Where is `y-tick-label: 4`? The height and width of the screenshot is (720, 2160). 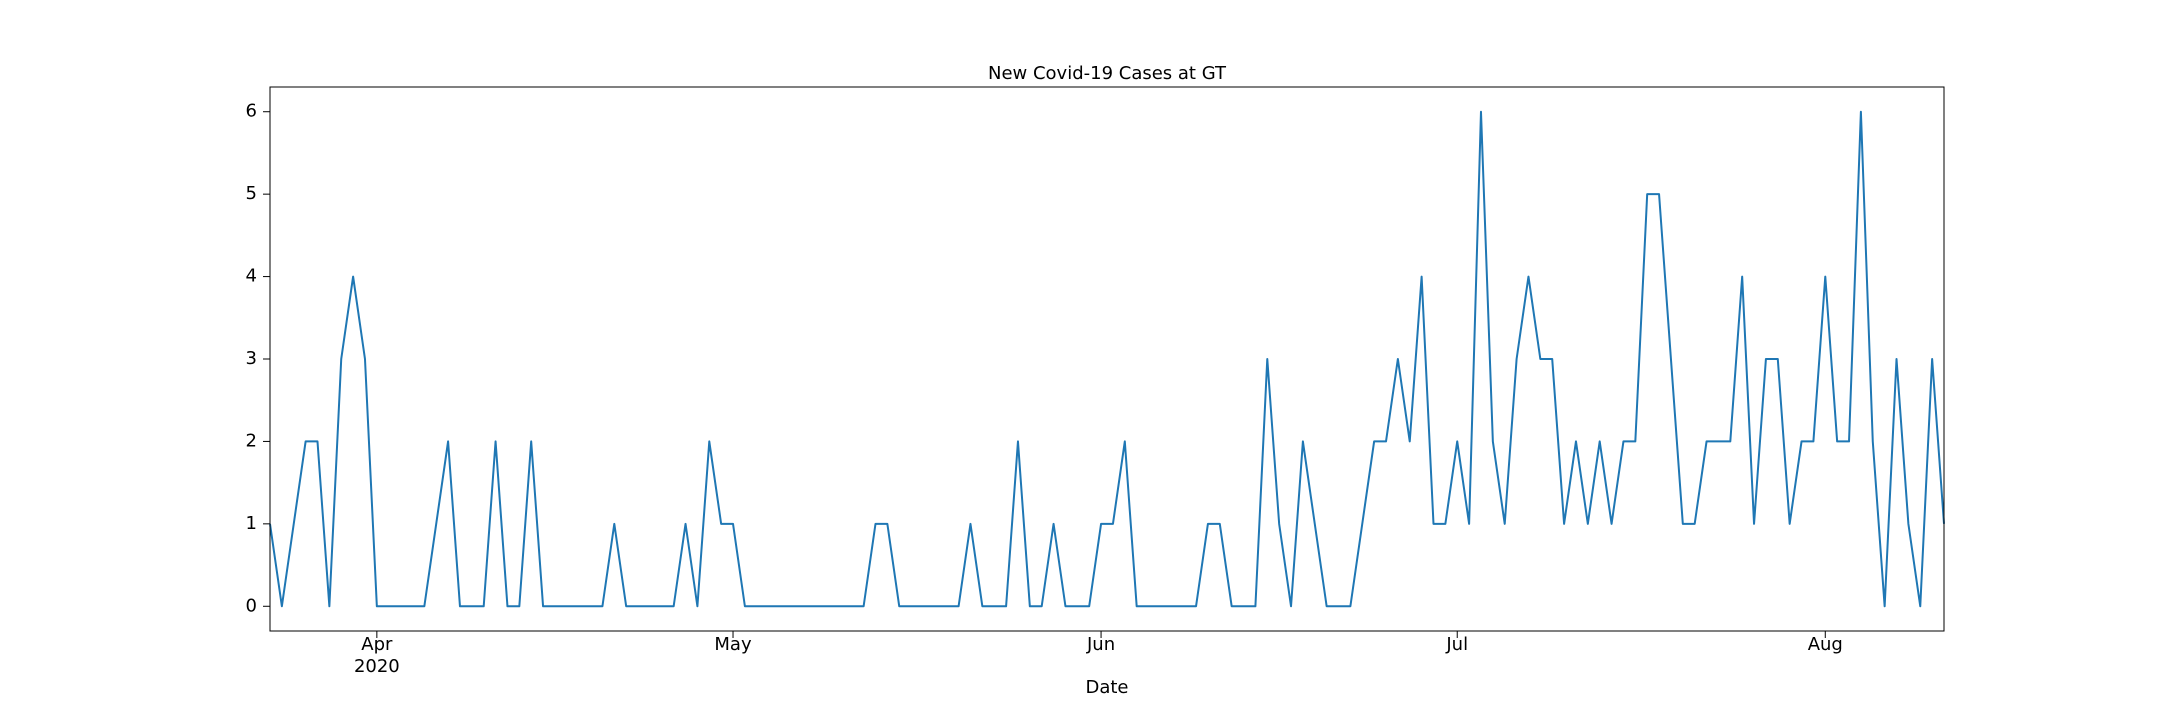 y-tick-label: 4 is located at coordinates (251, 276).